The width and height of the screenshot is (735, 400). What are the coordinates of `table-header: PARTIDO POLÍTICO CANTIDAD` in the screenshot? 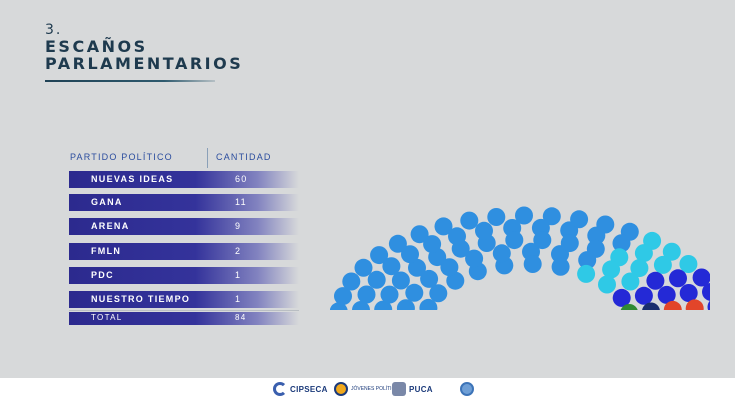 It's located at (190, 158).